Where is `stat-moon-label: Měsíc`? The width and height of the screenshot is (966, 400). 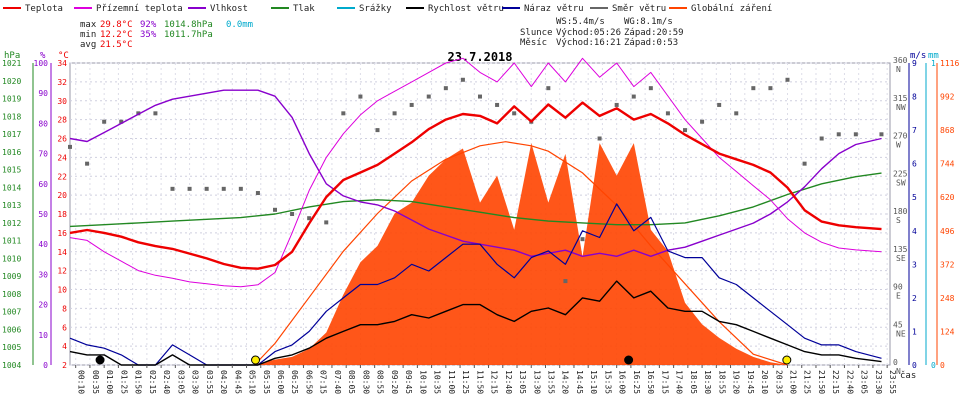 stat-moon-label: Měsíc is located at coordinates (533, 43).